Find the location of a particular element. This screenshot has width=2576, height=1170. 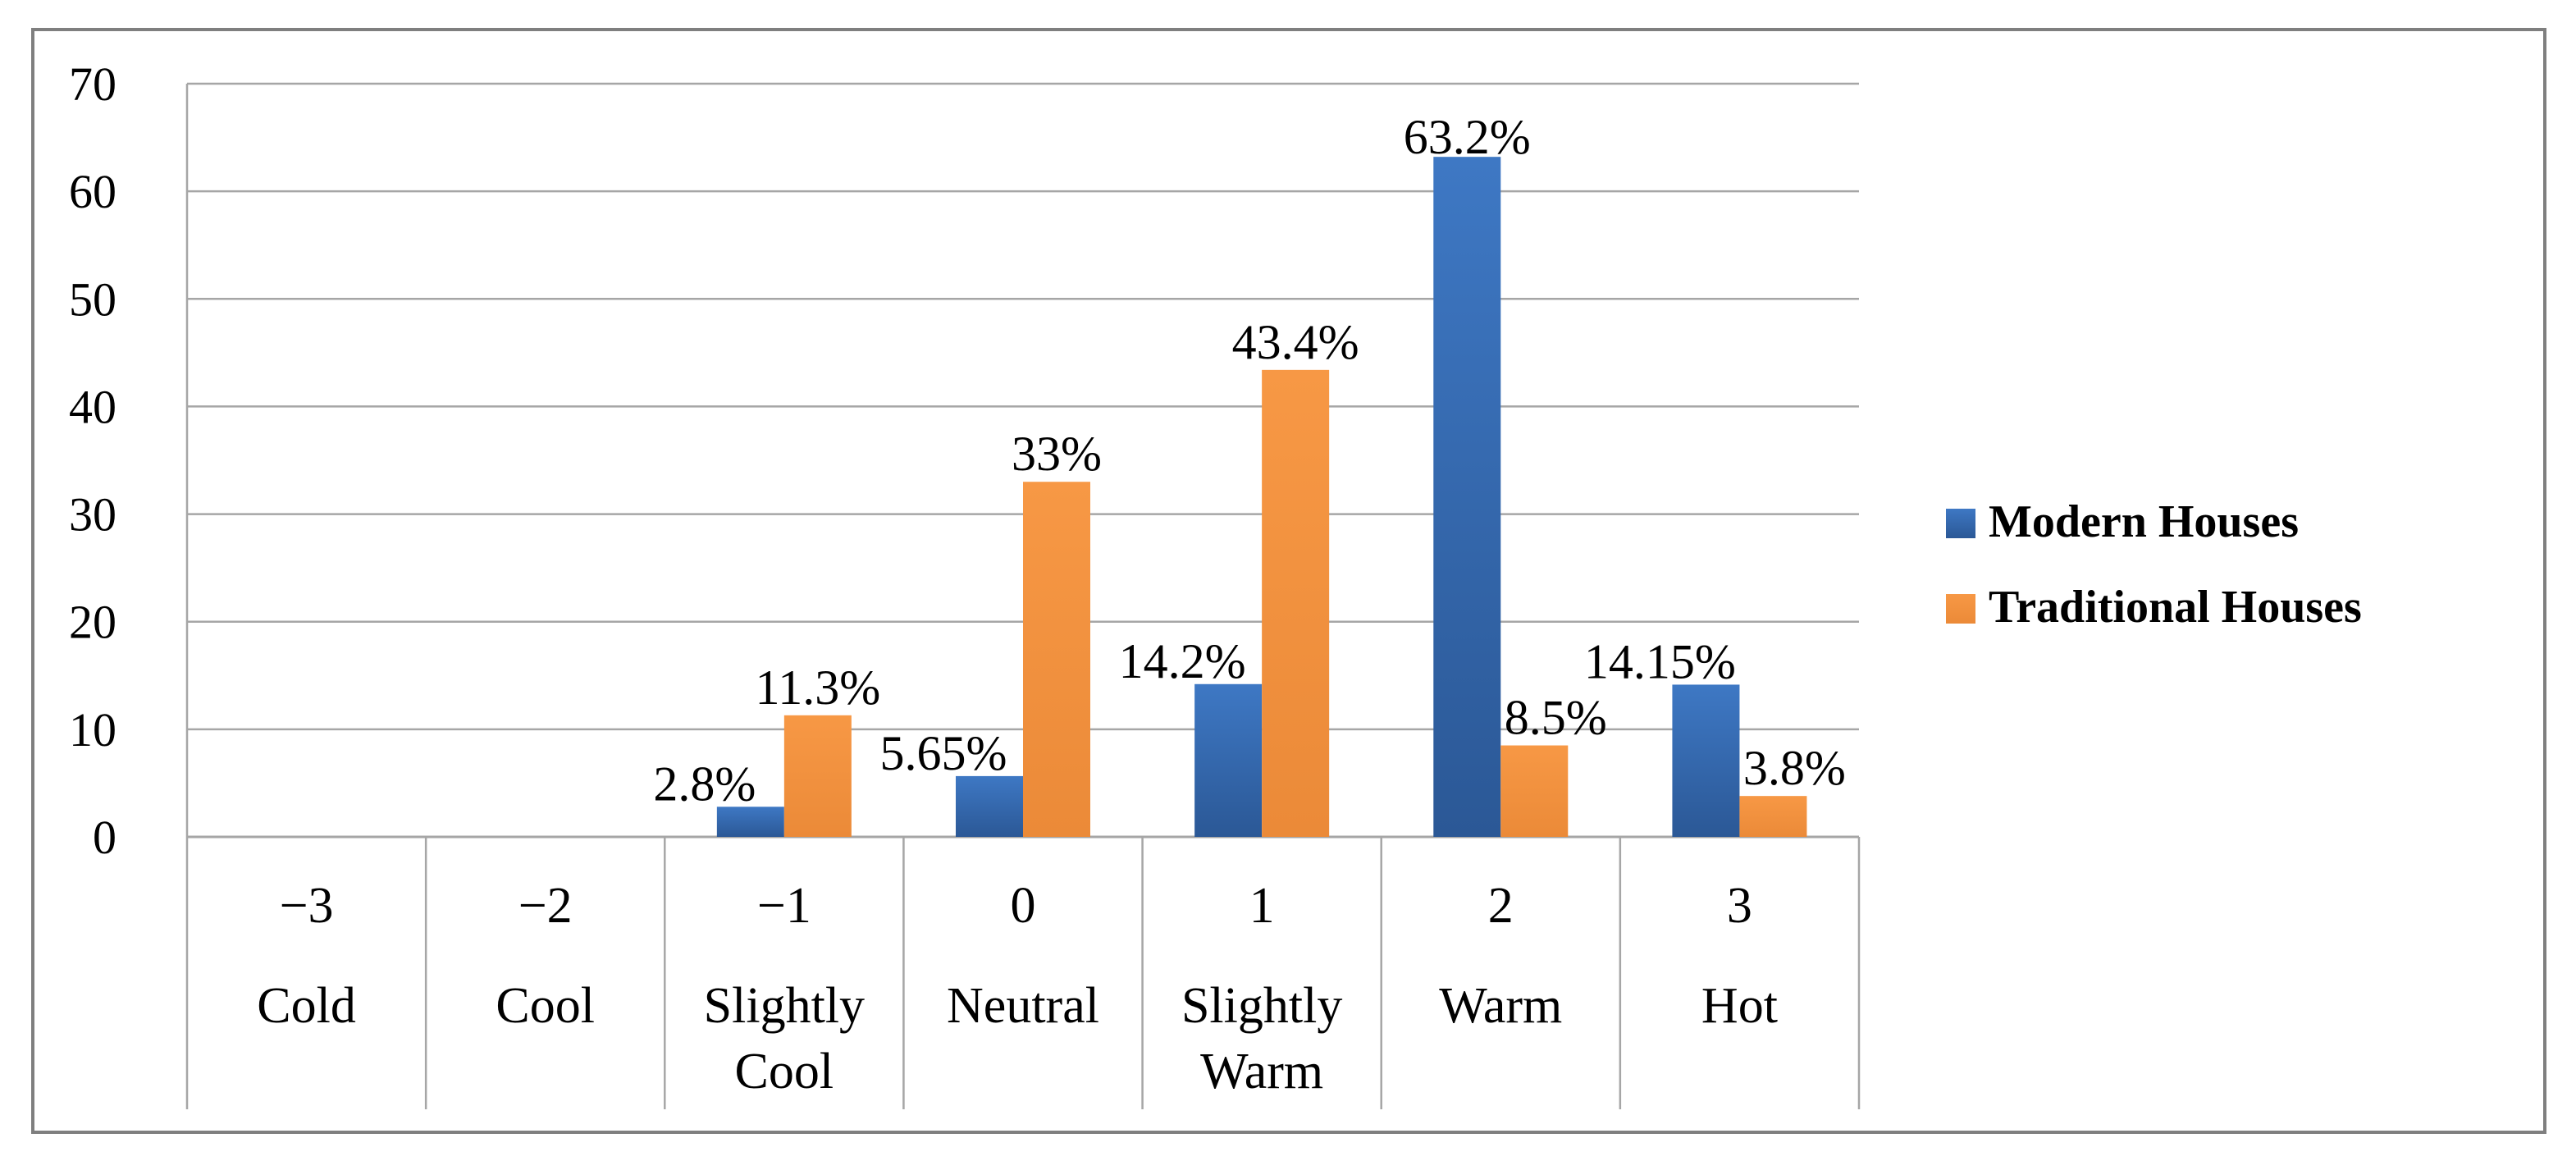

y-tick-label: 0 is located at coordinates (105, 838).